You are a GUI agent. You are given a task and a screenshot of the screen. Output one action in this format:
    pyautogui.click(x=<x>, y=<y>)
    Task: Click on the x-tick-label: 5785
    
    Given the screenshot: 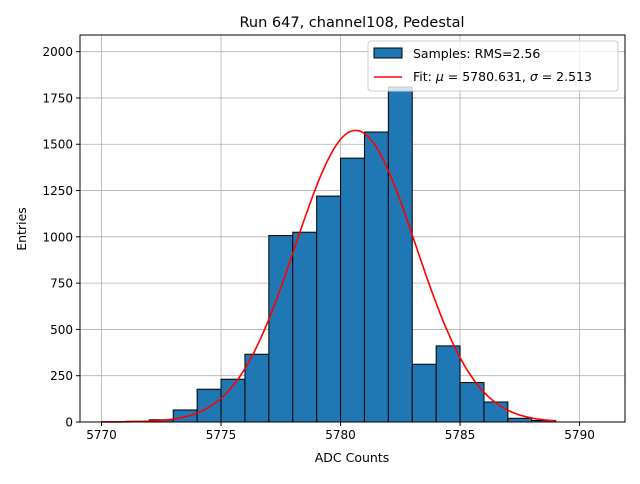 What is the action you would take?
    pyautogui.click(x=460, y=435)
    